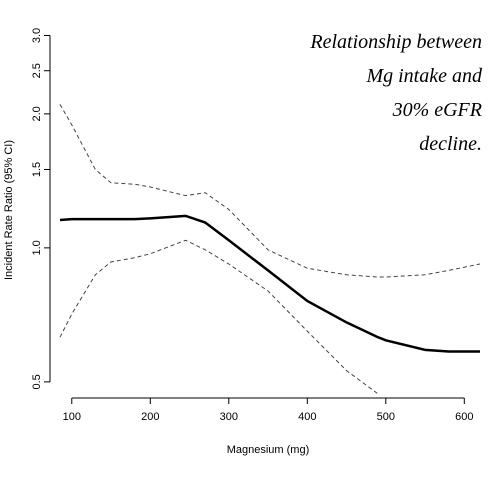 Image resolution: width=490 pixels, height=482 pixels. Describe the element at coordinates (307, 417) in the screenshot. I see `x-tick-label: 400` at that location.